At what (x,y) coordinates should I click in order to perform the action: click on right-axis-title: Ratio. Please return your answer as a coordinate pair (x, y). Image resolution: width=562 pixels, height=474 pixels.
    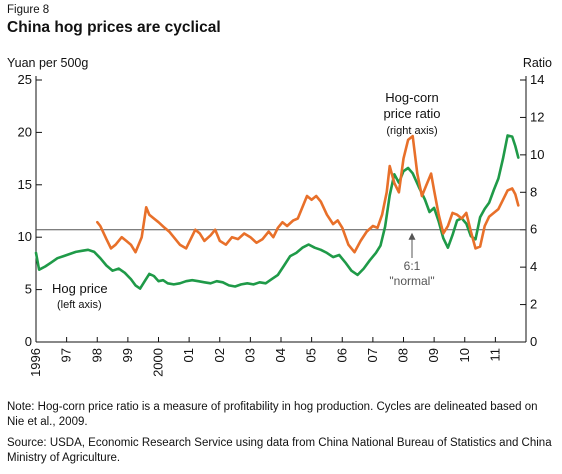
    Looking at the image, I should click on (537, 63).